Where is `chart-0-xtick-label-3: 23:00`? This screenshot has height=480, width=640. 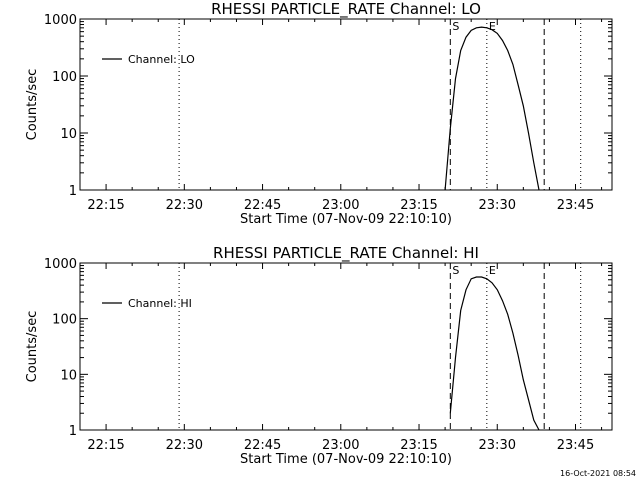 chart-0-xtick-label-3: 23:00 is located at coordinates (340, 205).